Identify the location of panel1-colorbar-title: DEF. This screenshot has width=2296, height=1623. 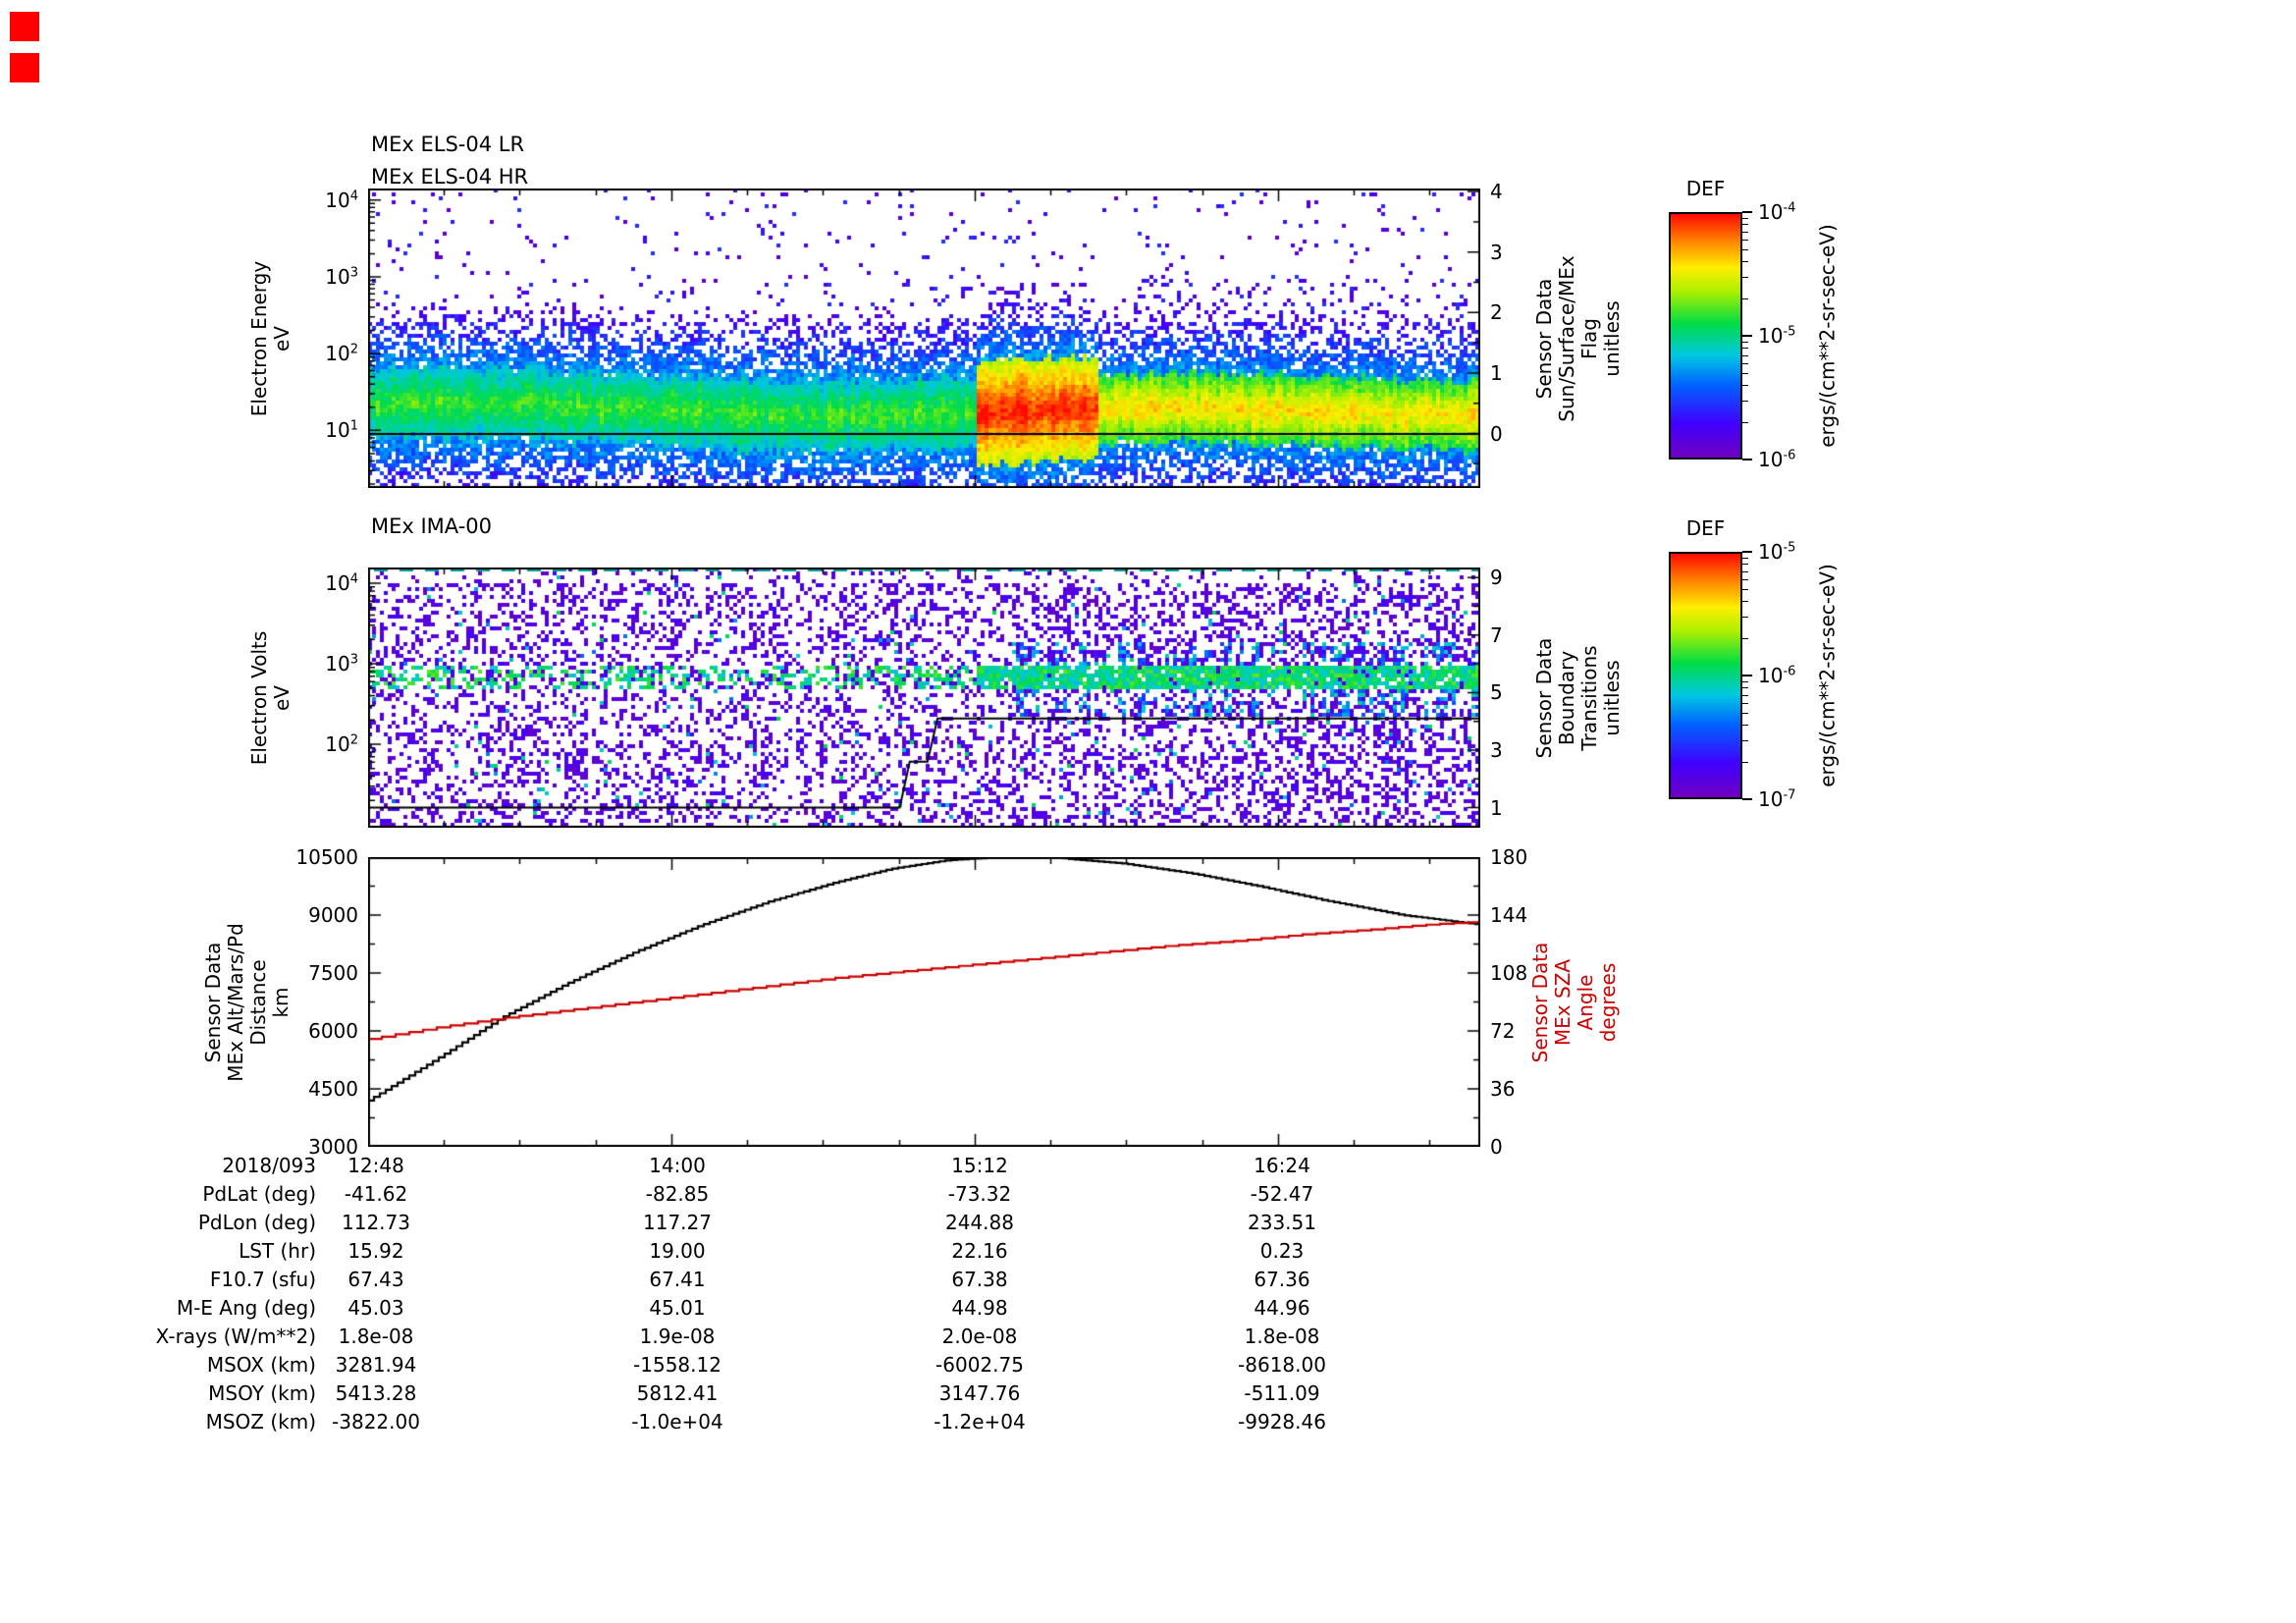
(1705, 188).